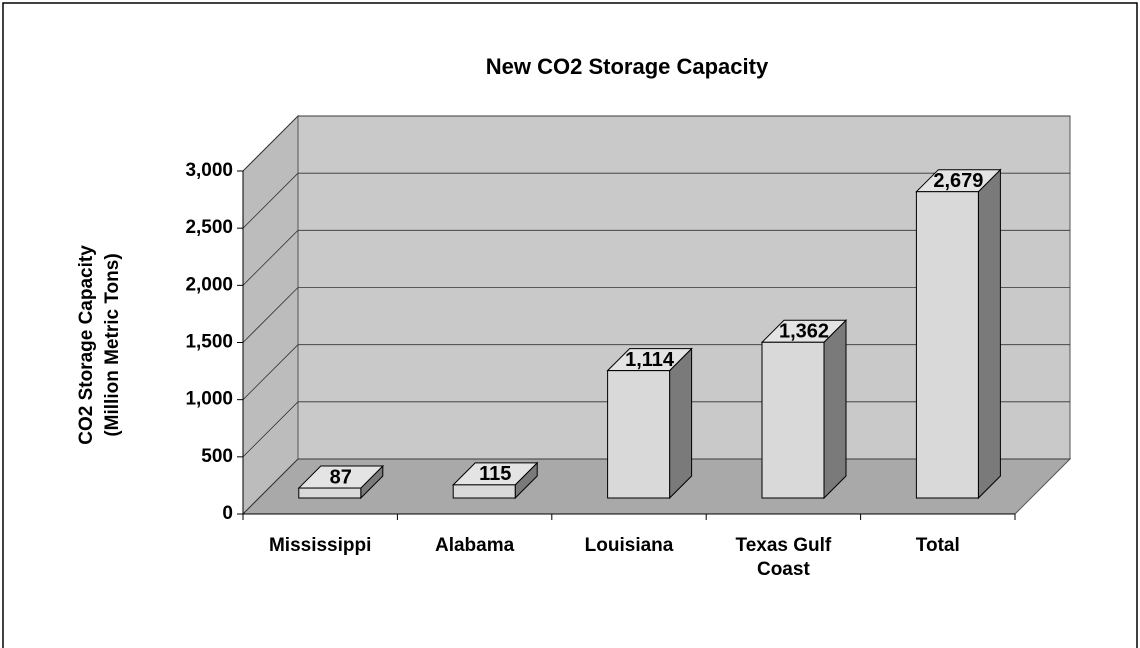  I want to click on y-axis-label-line: (Million Metric Tons), so click(112, 344).